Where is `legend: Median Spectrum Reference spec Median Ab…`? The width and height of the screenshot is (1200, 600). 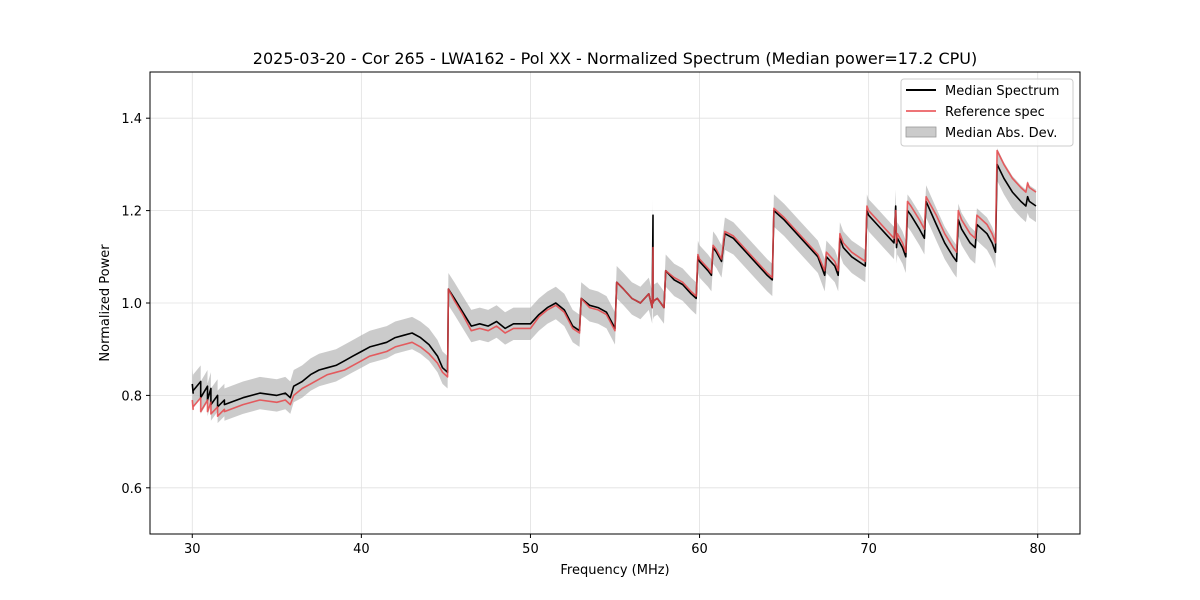
legend: Median Spectrum Reference spec Median Ab… is located at coordinates (987, 112).